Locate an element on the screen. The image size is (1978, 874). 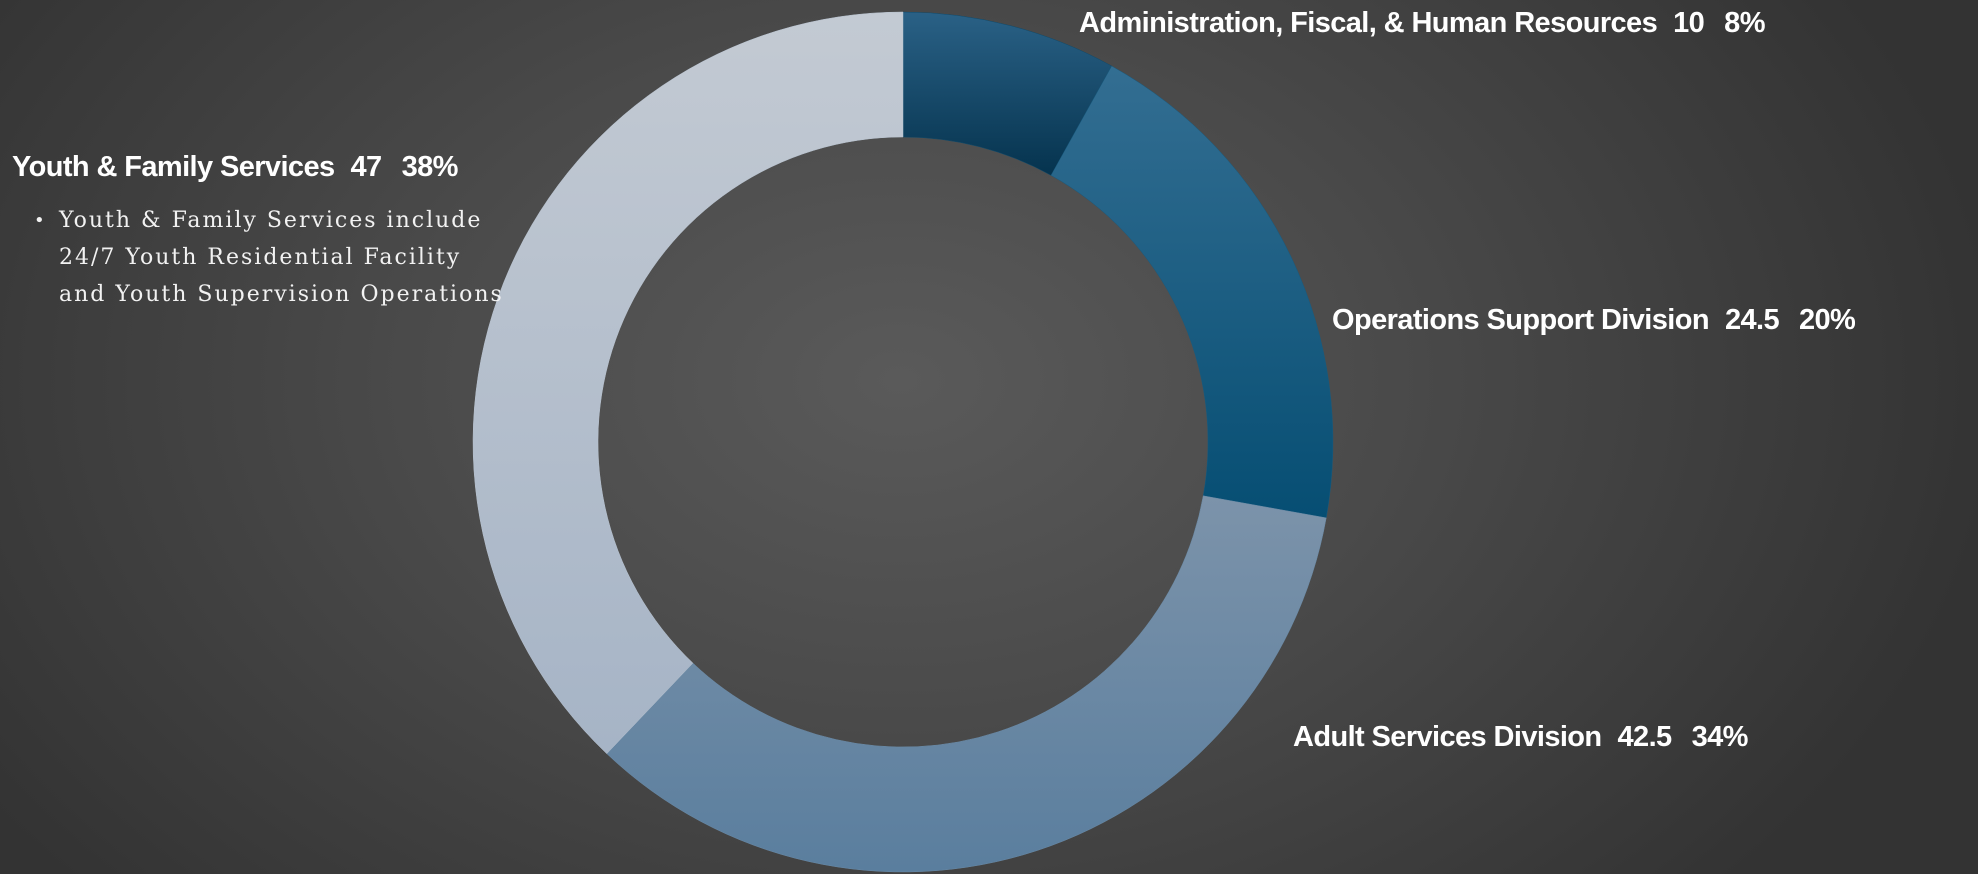
slice-label-percent: 34% is located at coordinates (1720, 737).